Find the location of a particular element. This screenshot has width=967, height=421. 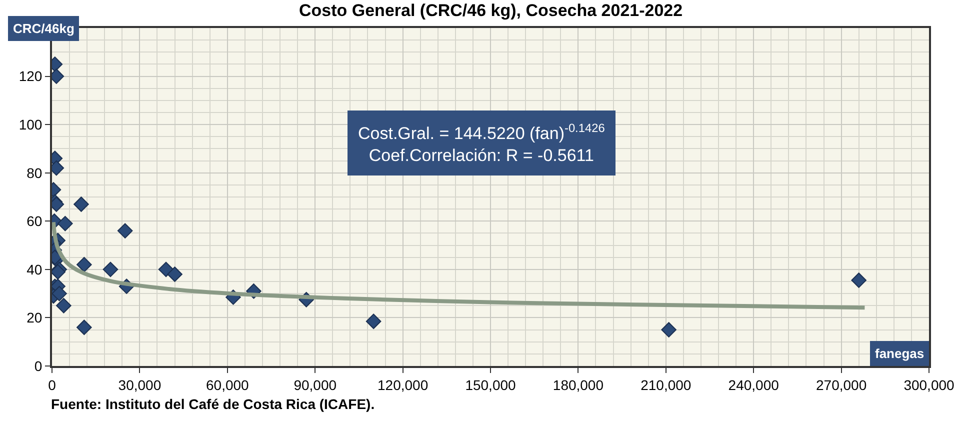

source-note: Fuente: Instituto del Café de Costa Rica (ICAFE). is located at coordinates (213, 404).